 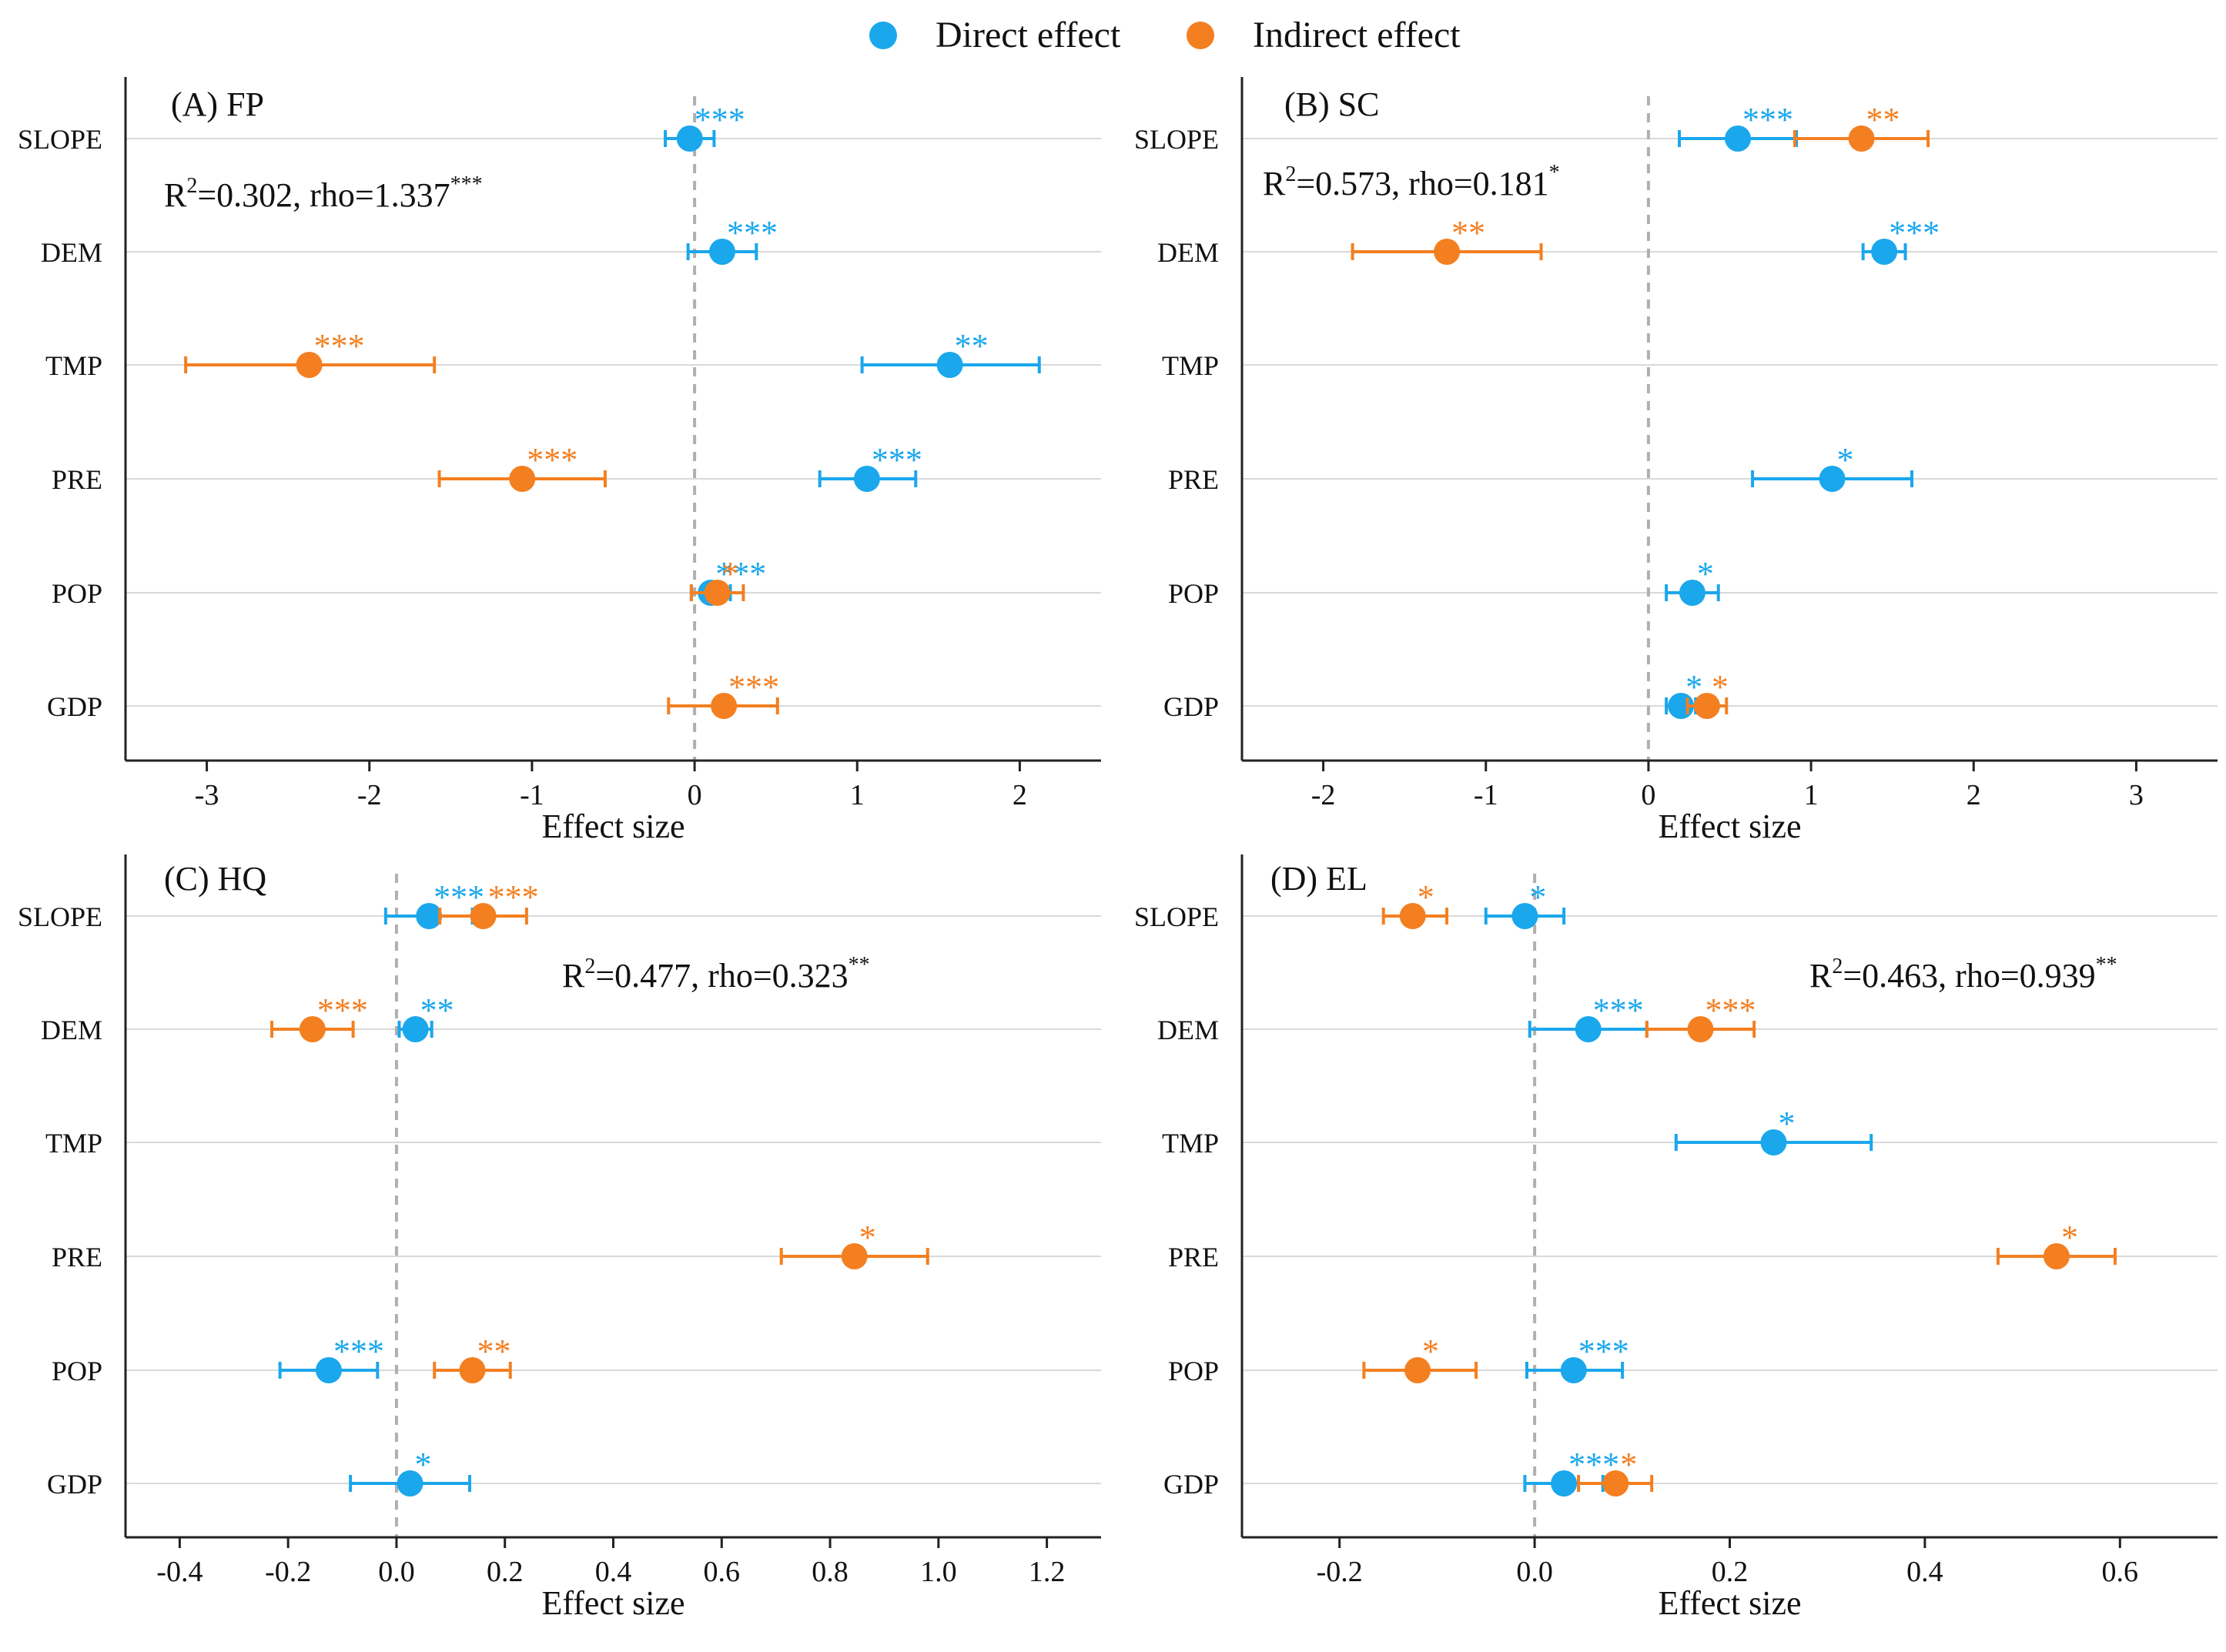 I want to click on direct-significance-gdp: *, so click(x=424, y=1464).